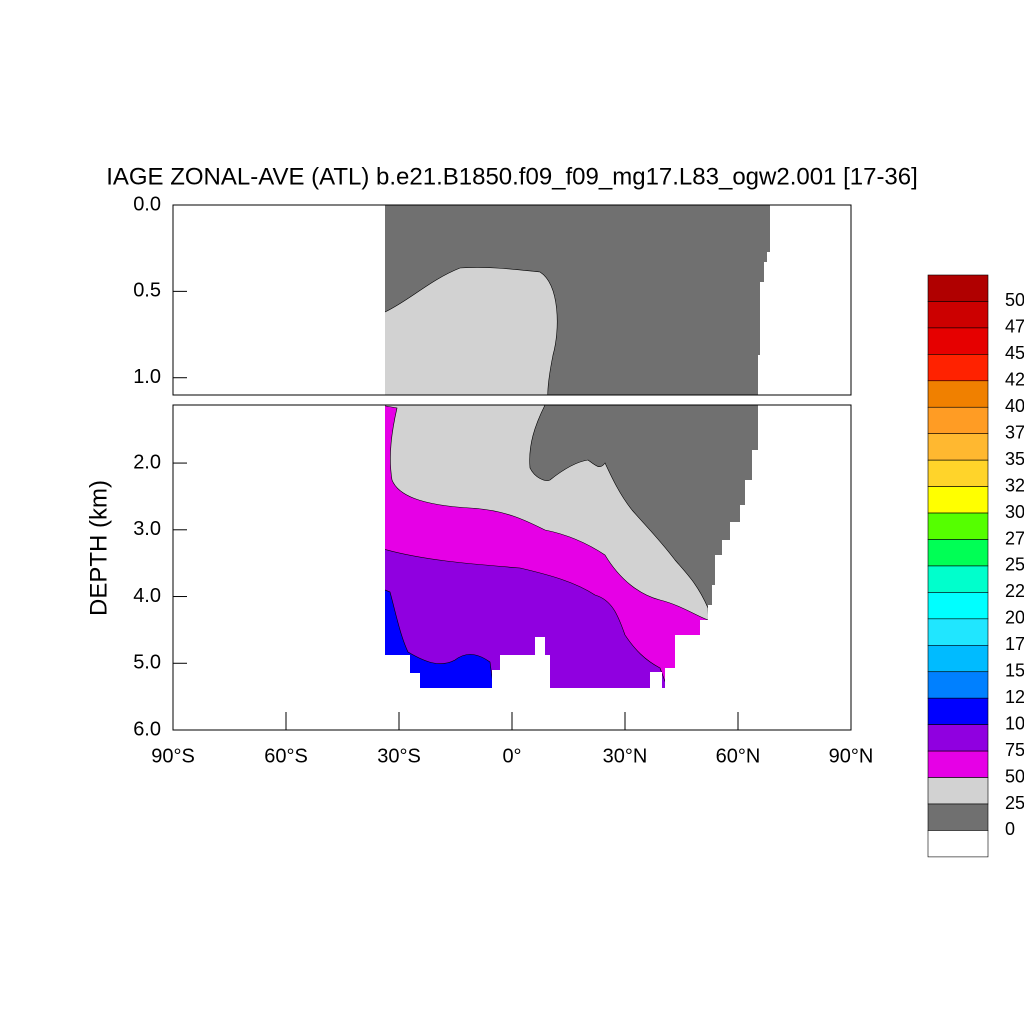  I want to click on colorbar-label: 32, so click(1014, 485).